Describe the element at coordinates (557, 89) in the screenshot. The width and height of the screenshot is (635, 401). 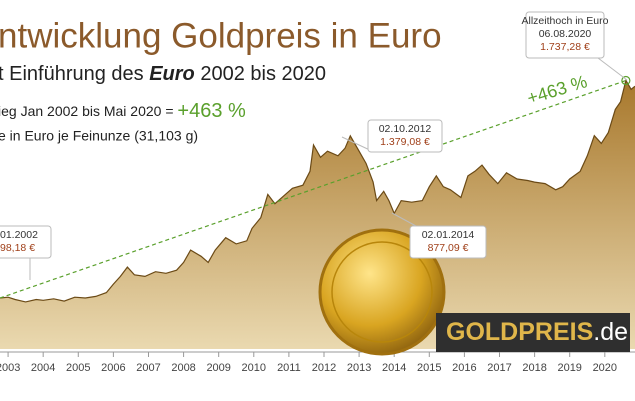
I see `trend-label: +463 %` at that location.